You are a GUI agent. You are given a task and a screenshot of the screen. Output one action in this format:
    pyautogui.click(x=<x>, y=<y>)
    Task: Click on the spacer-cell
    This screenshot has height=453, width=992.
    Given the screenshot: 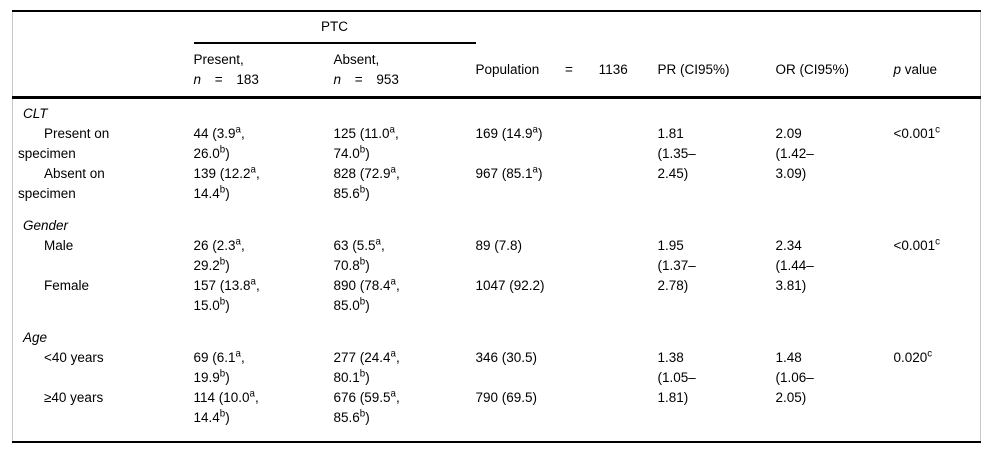 What is the action you would take?
    pyautogui.click(x=497, y=435)
    